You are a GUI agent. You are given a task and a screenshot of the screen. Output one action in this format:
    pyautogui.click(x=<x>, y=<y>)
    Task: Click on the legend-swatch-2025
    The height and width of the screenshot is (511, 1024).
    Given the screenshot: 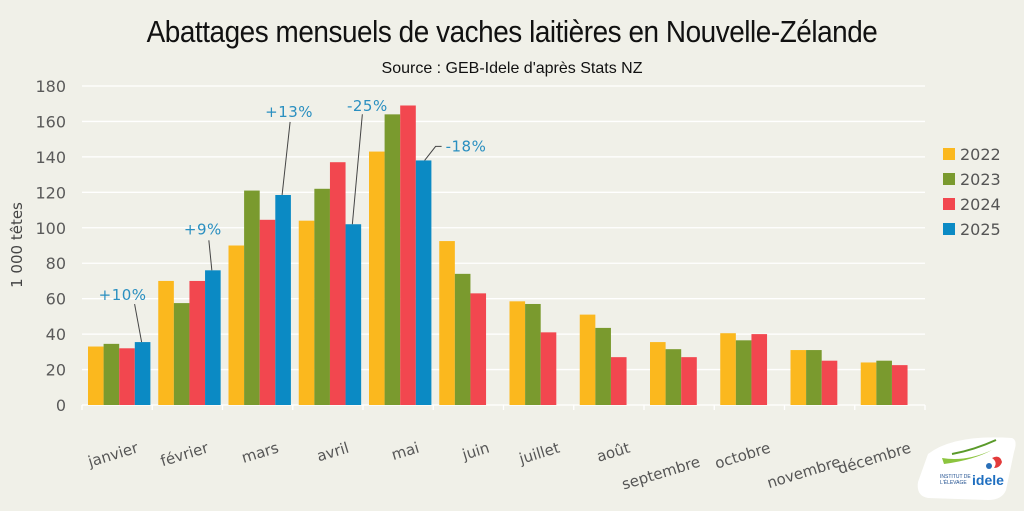 What is the action you would take?
    pyautogui.click(x=949, y=229)
    